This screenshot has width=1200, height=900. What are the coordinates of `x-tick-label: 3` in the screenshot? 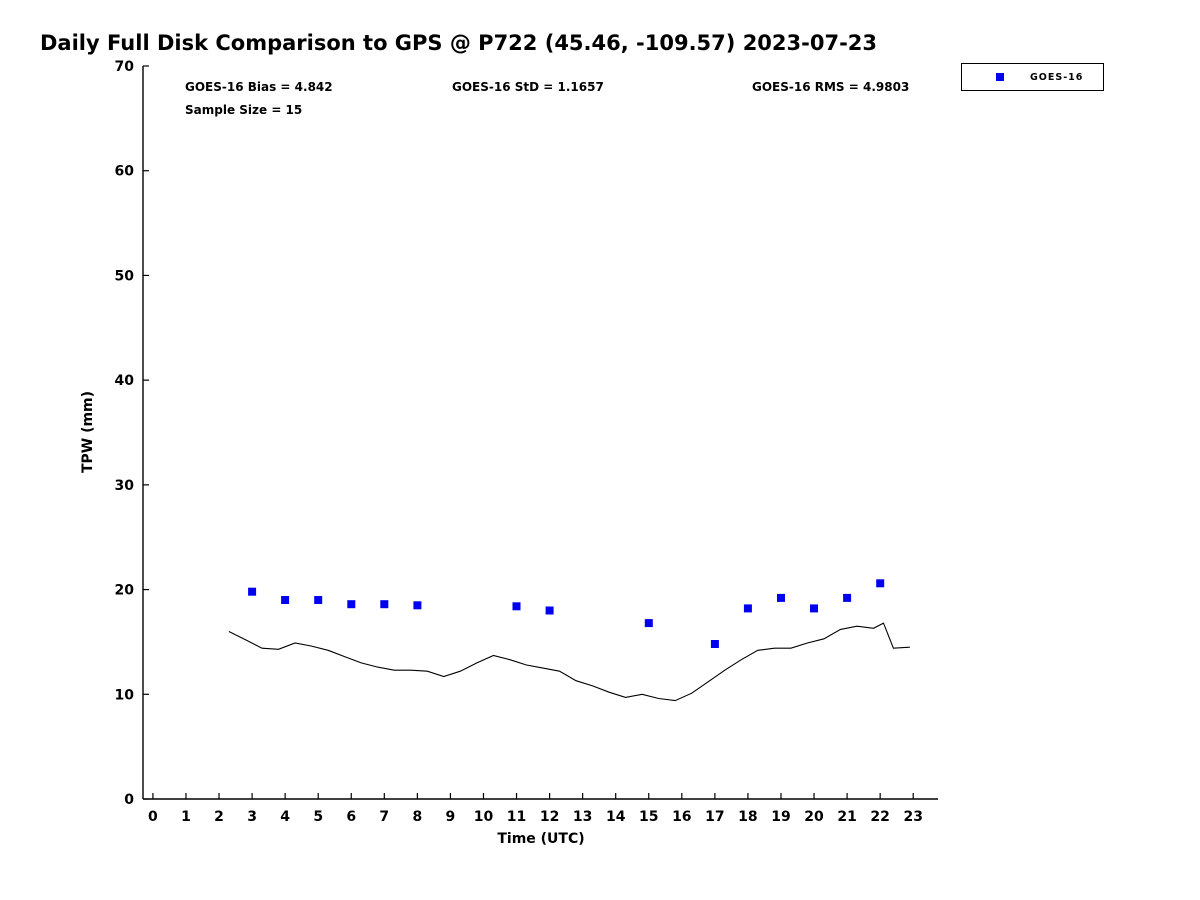 It's located at (252, 817).